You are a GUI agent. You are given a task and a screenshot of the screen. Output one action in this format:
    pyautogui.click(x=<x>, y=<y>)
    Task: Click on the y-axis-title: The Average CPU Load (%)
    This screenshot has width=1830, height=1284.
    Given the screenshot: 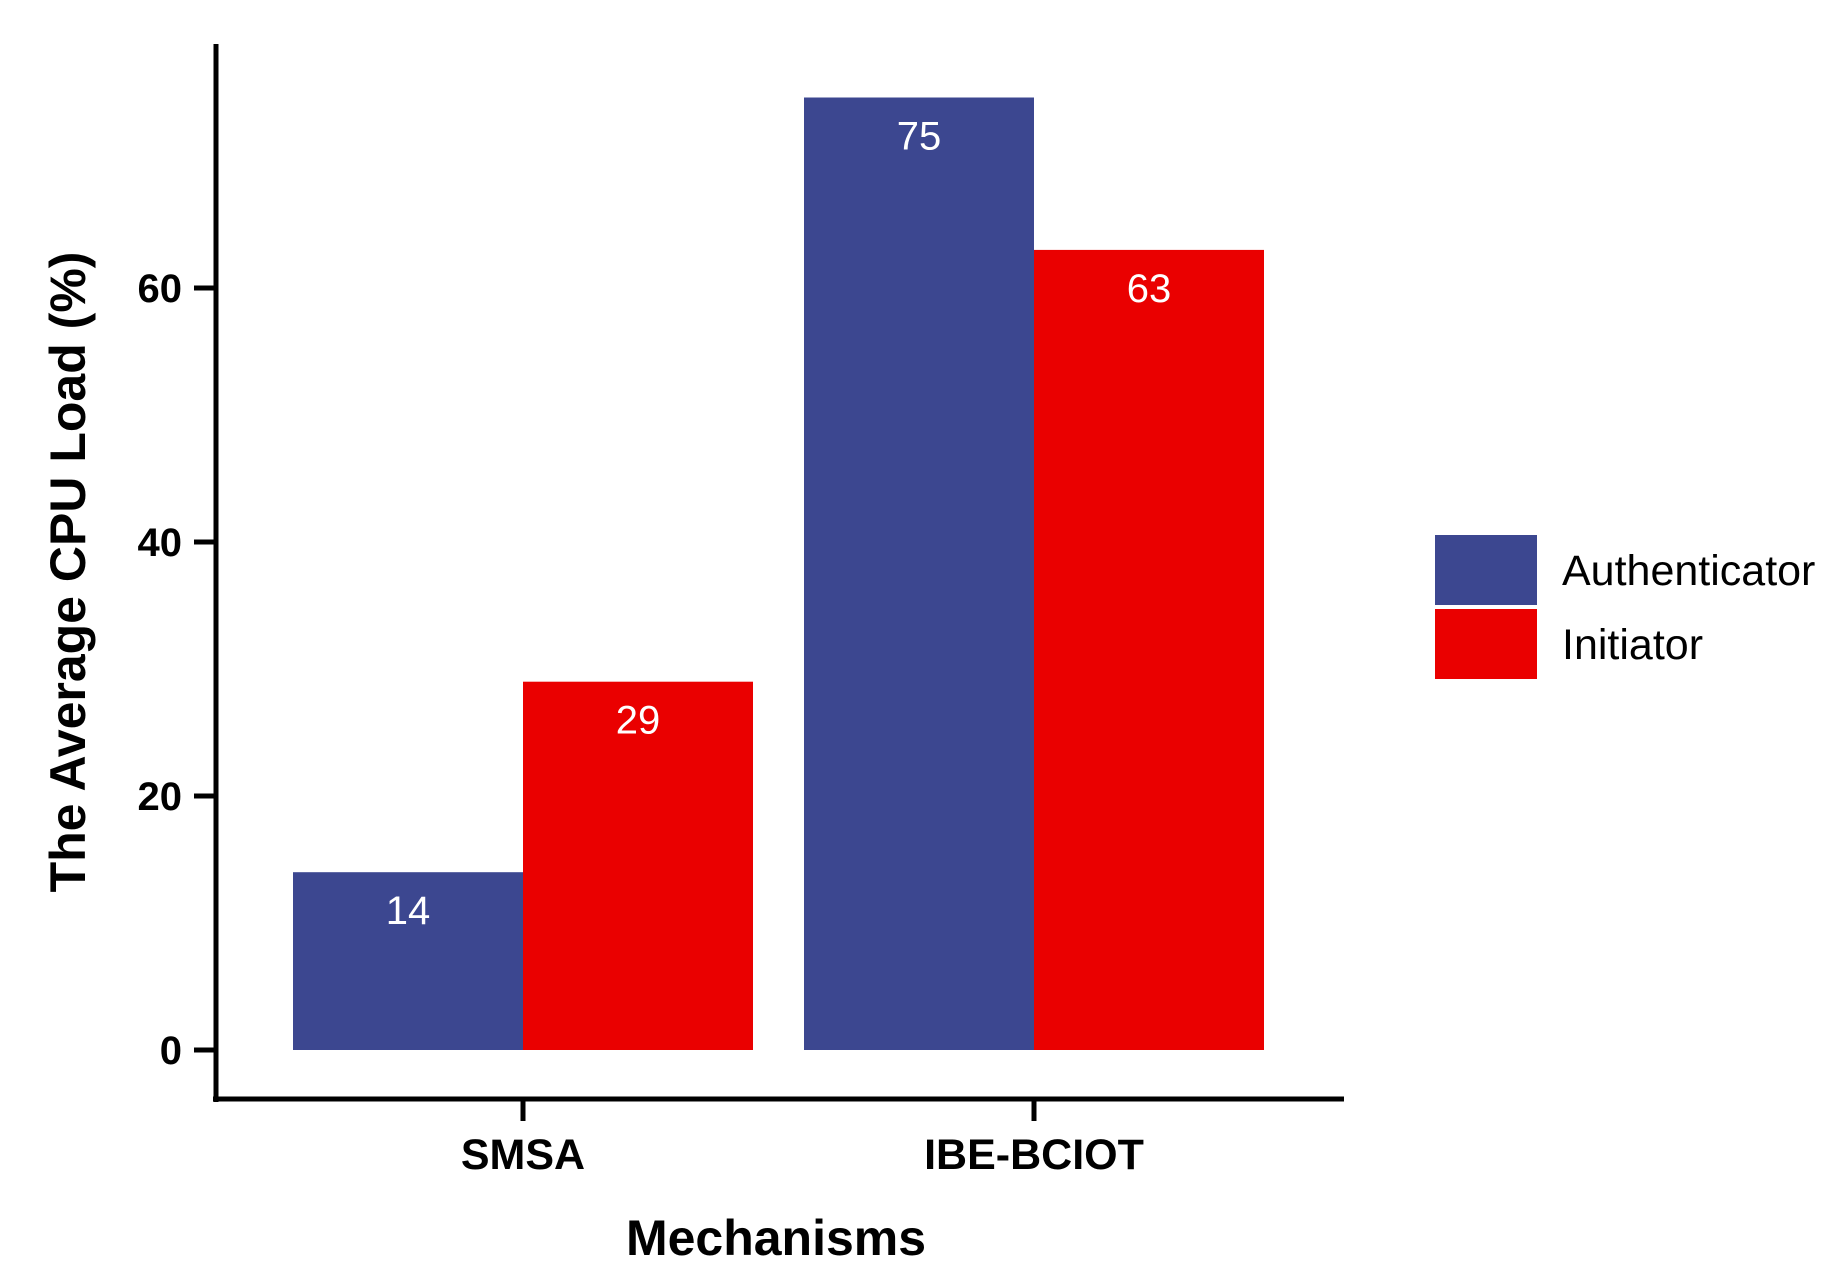 What is the action you would take?
    pyautogui.click(x=68, y=572)
    